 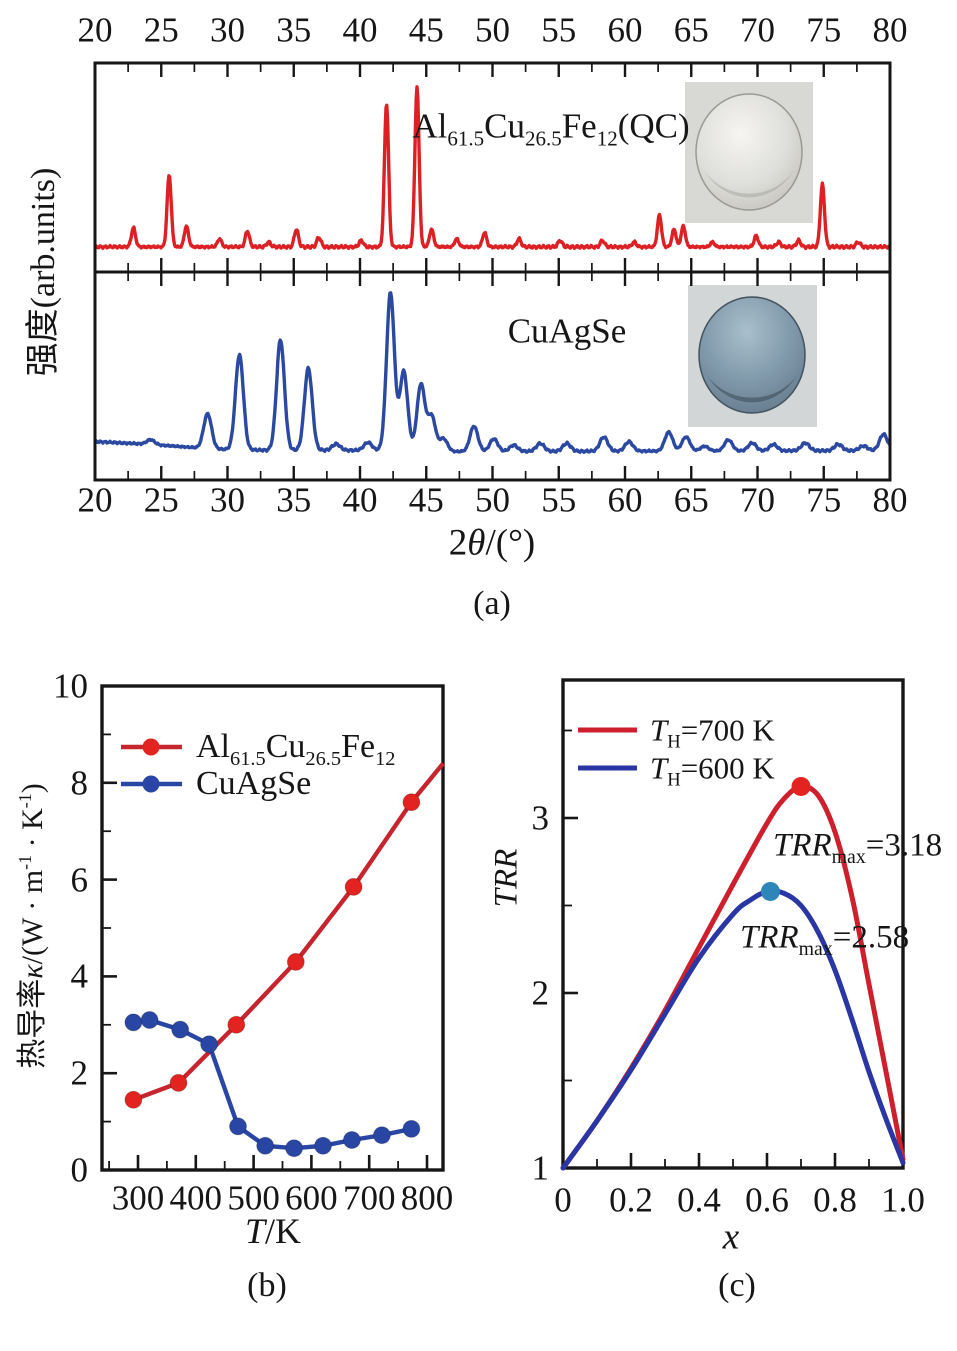 What do you see at coordinates (699, 1200) in the screenshot?
I see `tick-label: 0.4` at bounding box center [699, 1200].